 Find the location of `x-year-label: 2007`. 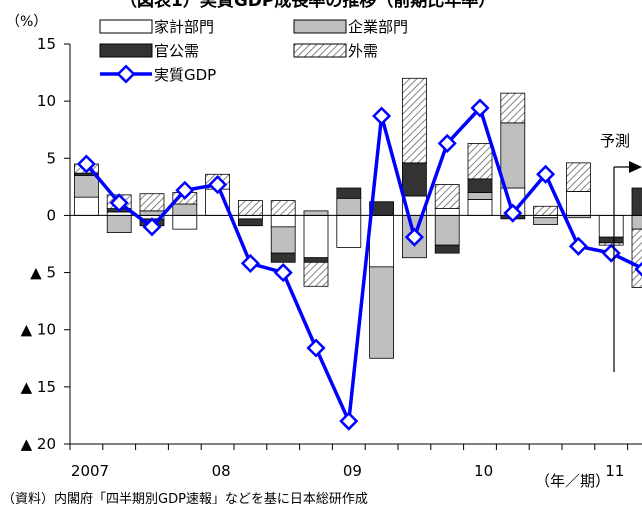

x-year-label: 2007 is located at coordinates (90, 471).